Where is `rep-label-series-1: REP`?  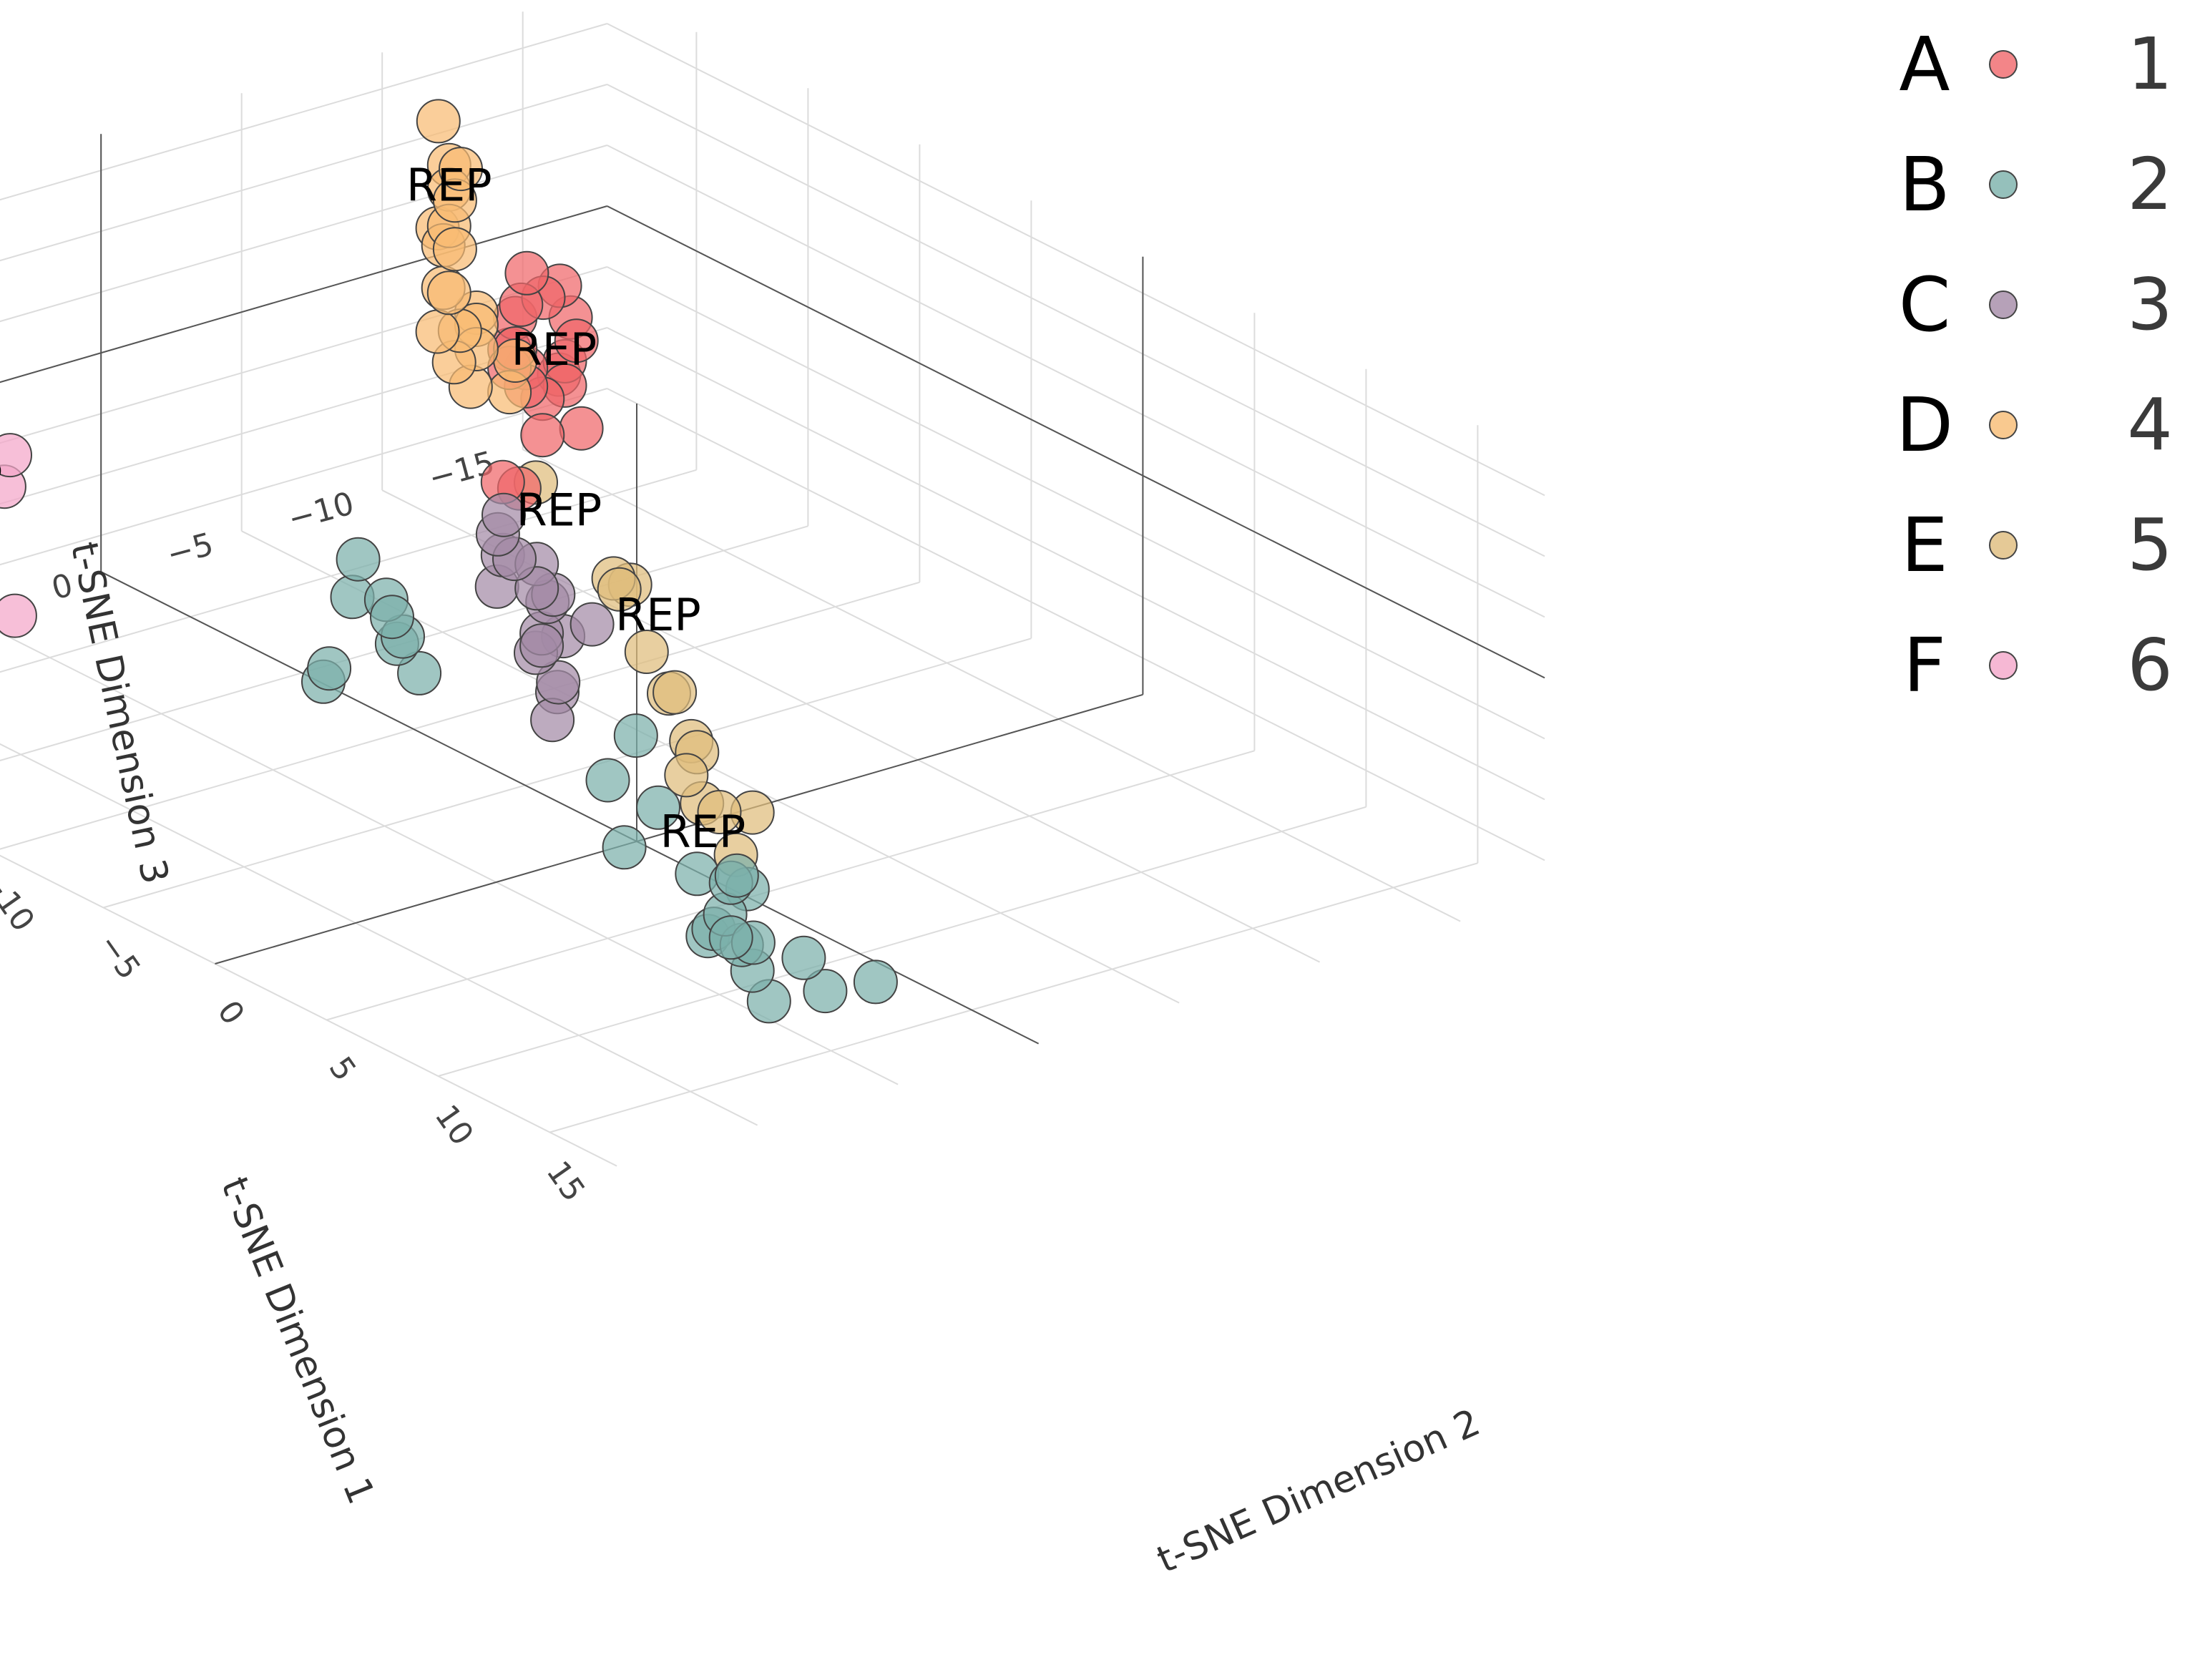 rep-label-series-1: REP is located at coordinates (554, 349).